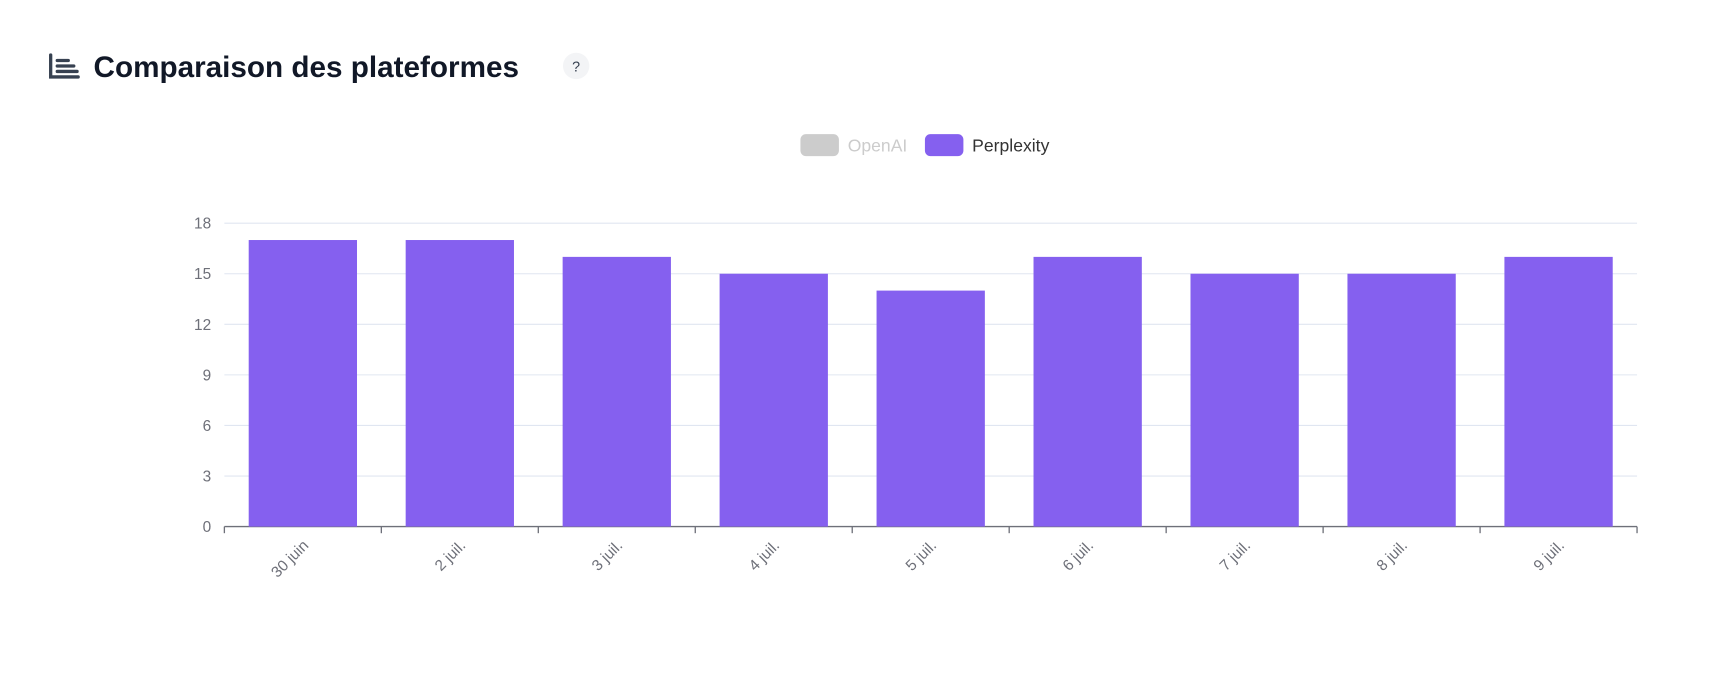 Image resolution: width=1724 pixels, height=686 pixels. What do you see at coordinates (202, 274) in the screenshot?
I see `y-tick-label: 15` at bounding box center [202, 274].